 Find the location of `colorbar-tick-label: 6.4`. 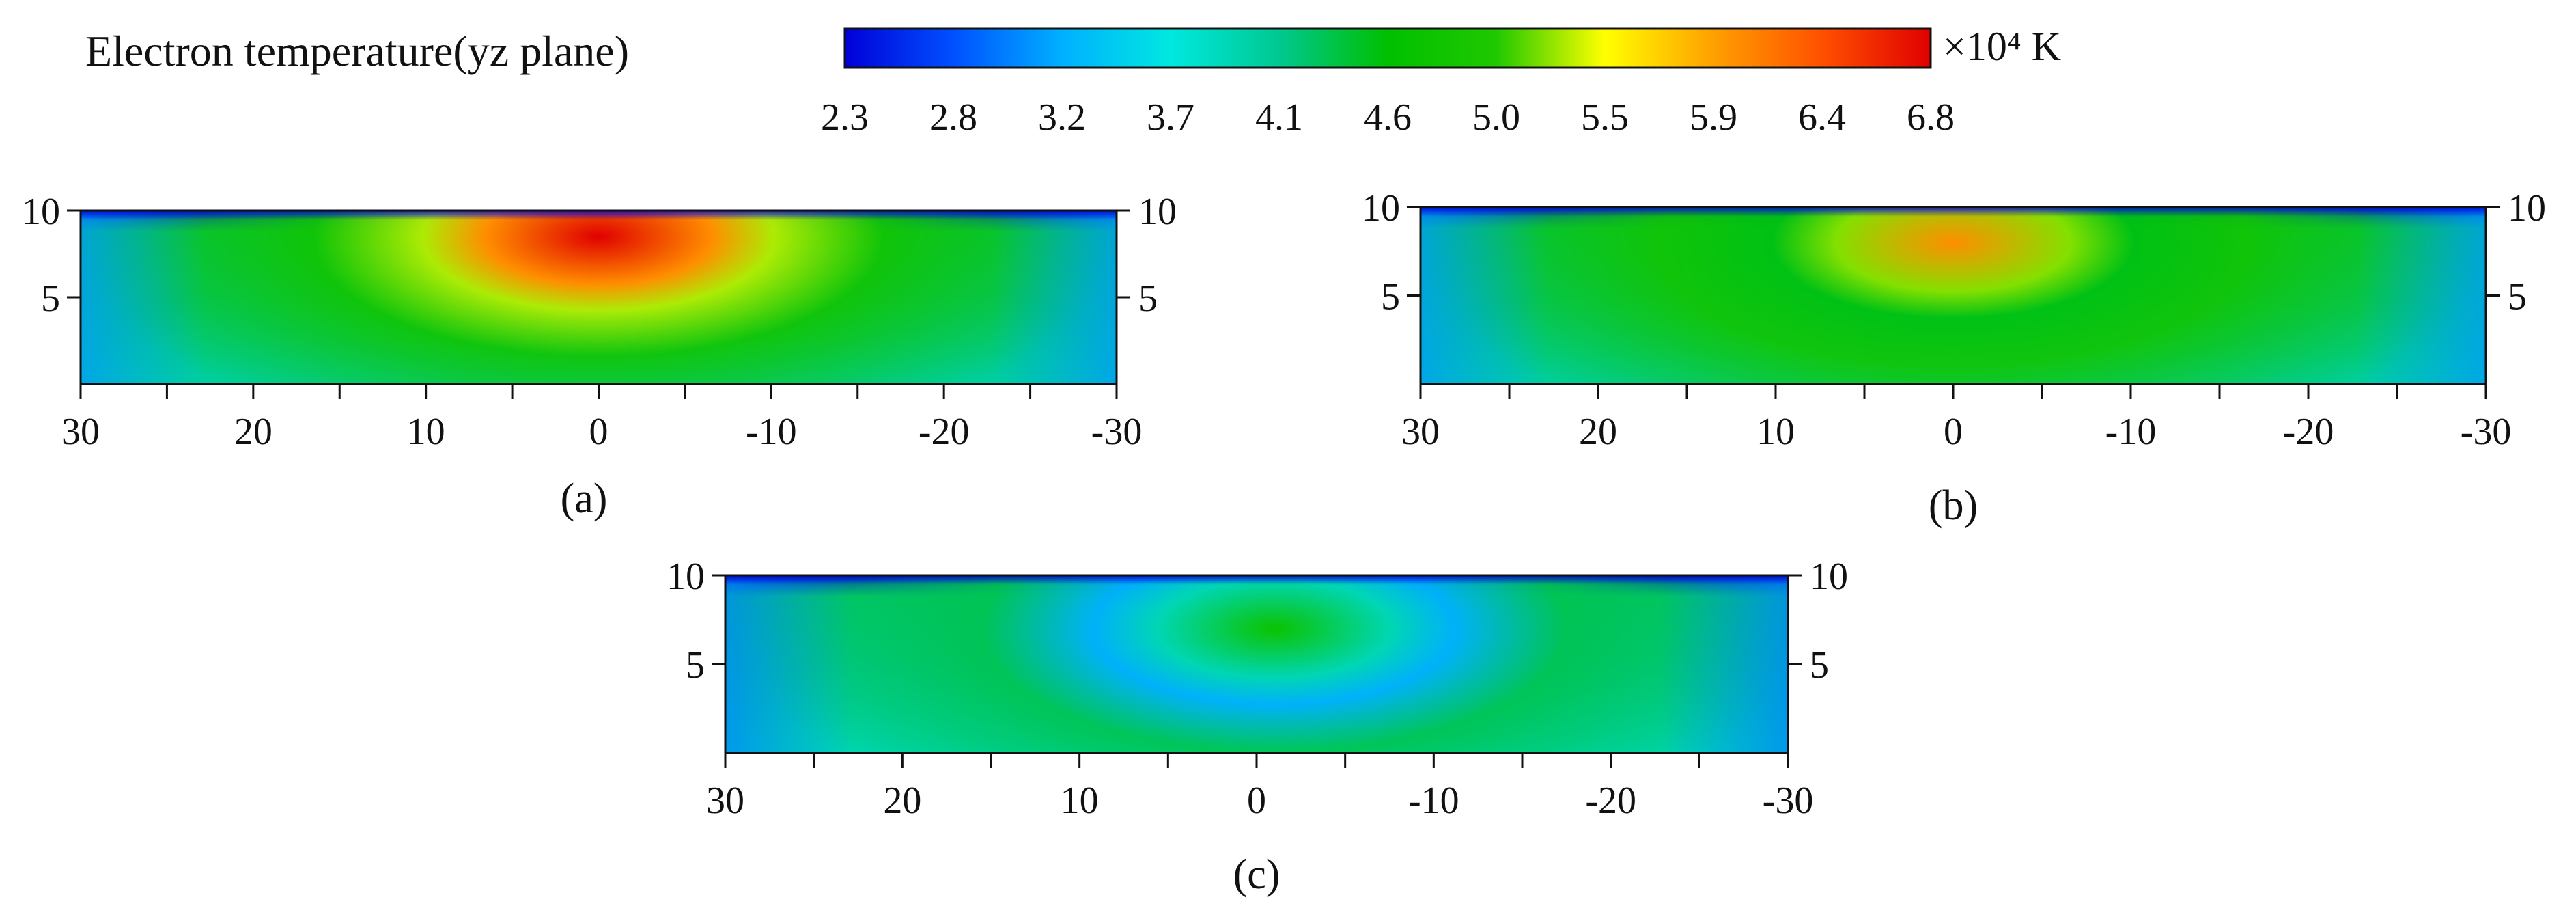

colorbar-tick-label: 6.4 is located at coordinates (1822, 117).